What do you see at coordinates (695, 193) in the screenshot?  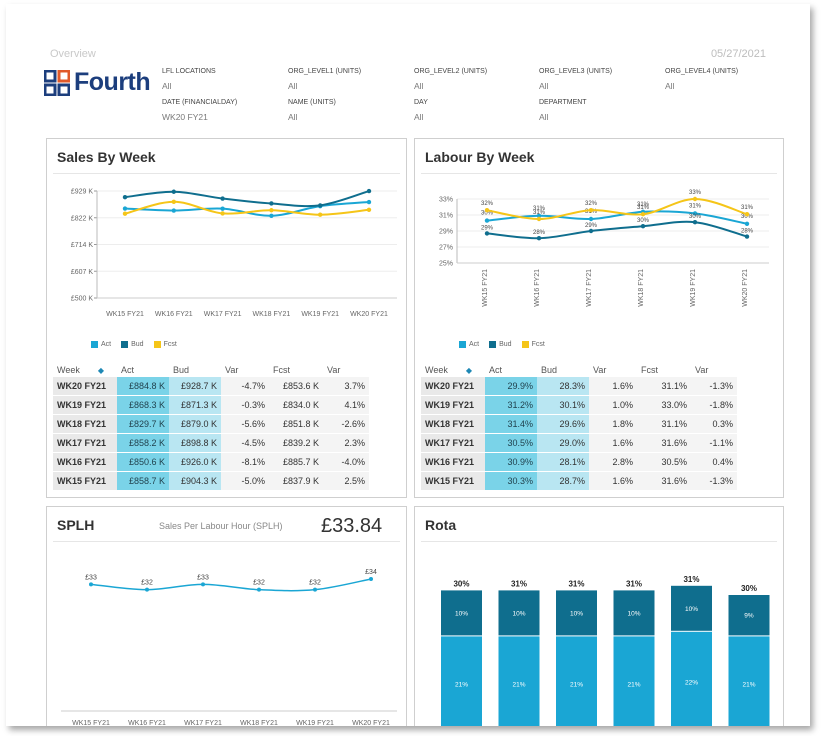 I see `data-label: 33%` at bounding box center [695, 193].